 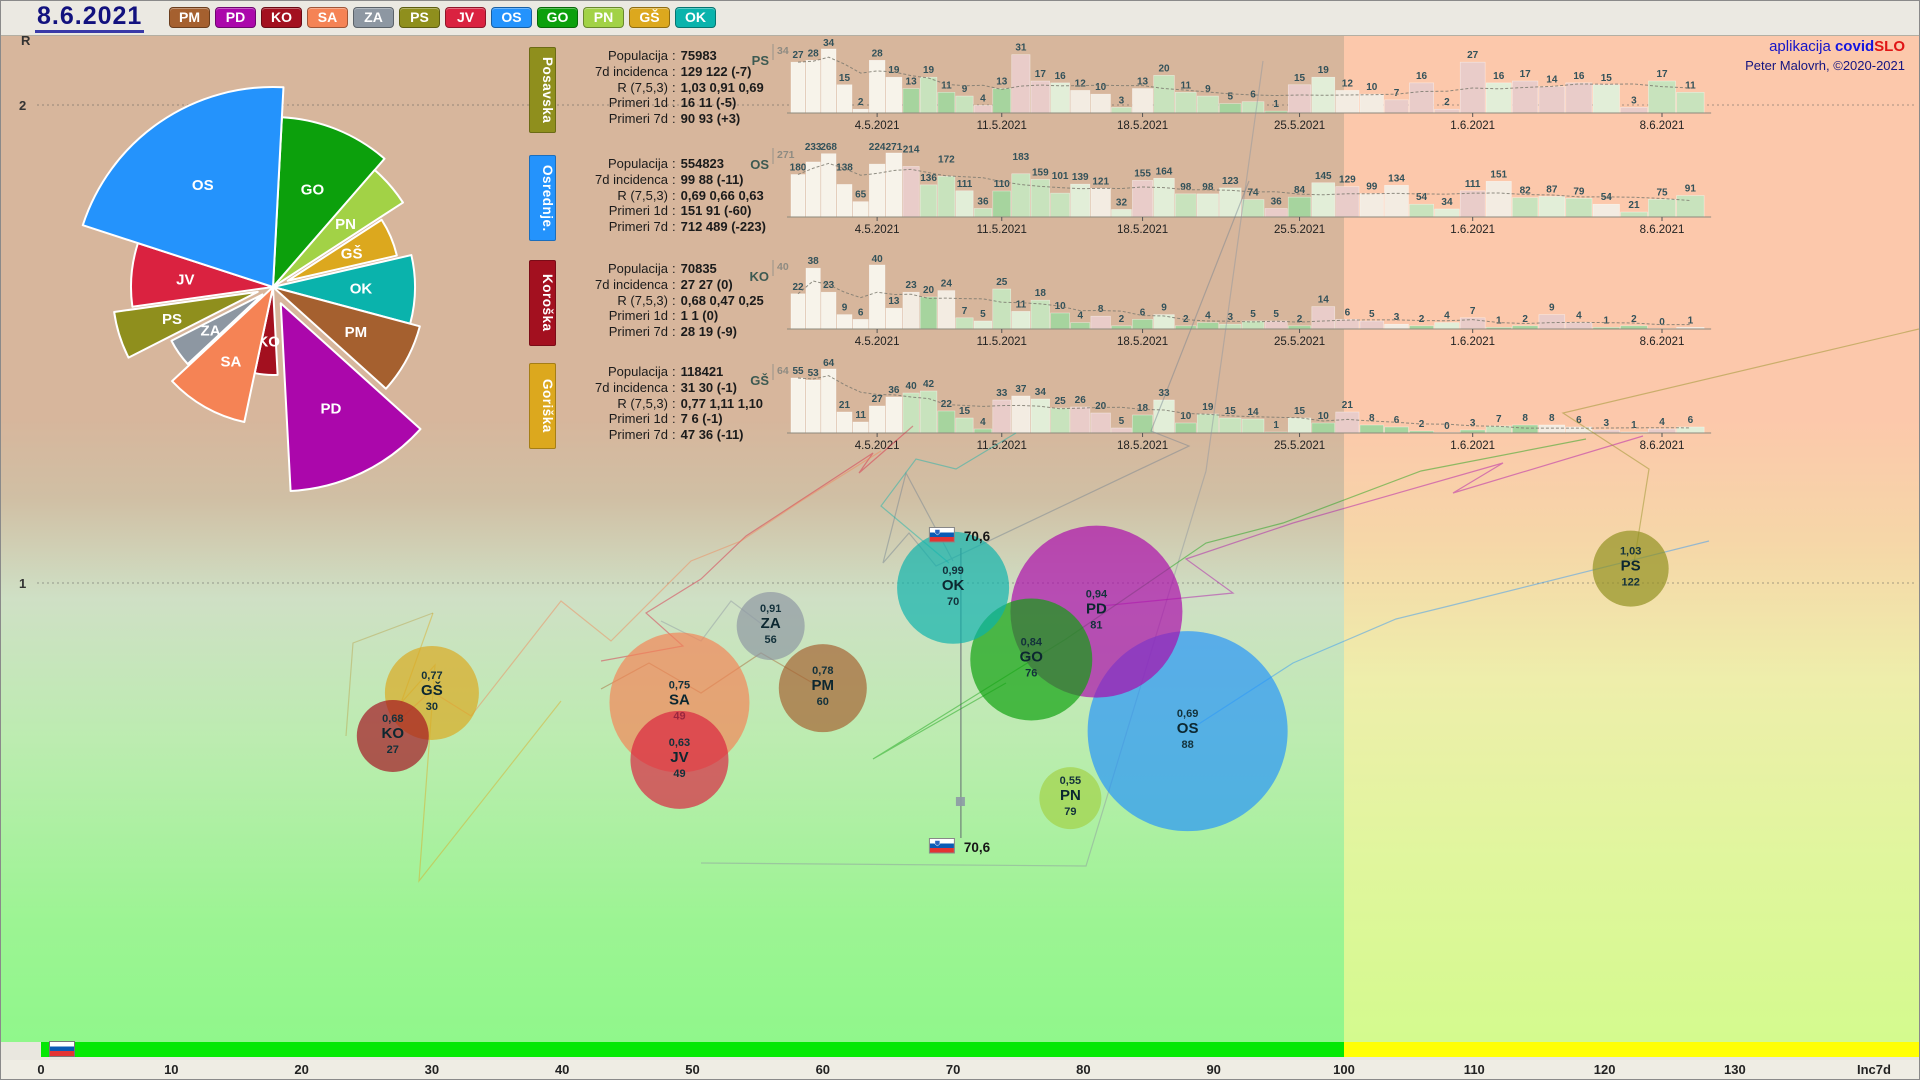 I want to click on pie-slice-GO, so click(x=329, y=202).